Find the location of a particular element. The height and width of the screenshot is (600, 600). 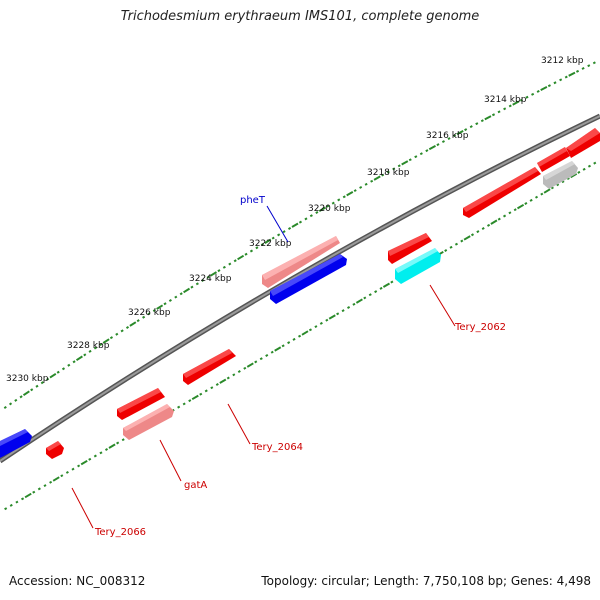

gene-label-gata: gatA is located at coordinates (195, 485).